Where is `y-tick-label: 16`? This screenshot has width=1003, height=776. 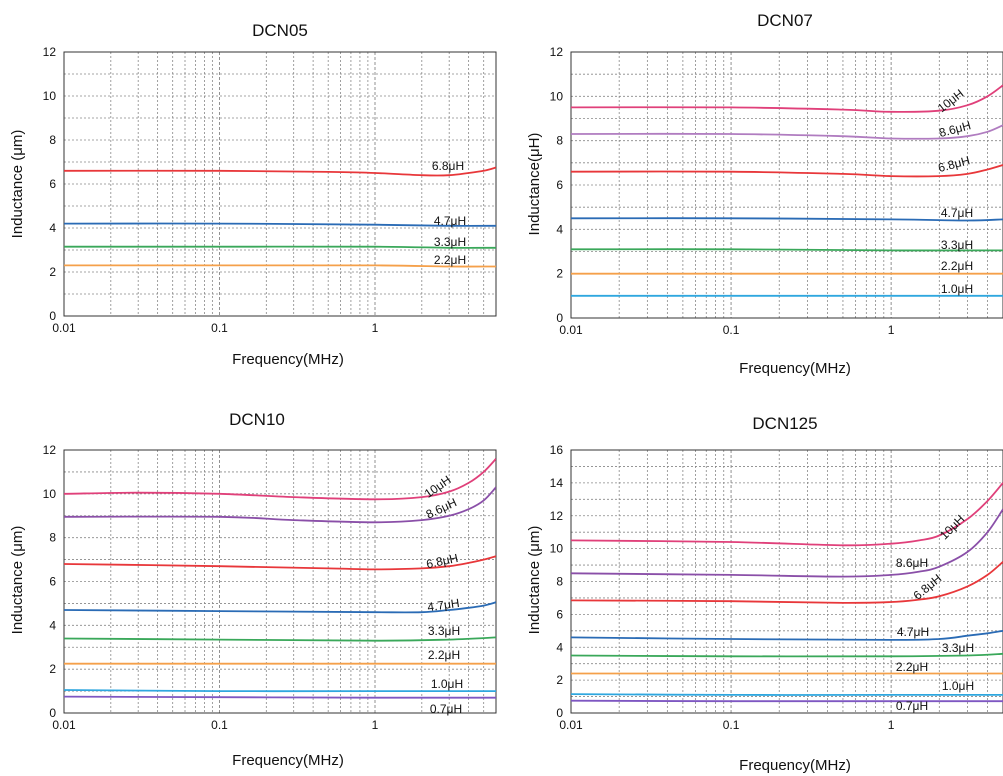
y-tick-label: 16 is located at coordinates (557, 450).